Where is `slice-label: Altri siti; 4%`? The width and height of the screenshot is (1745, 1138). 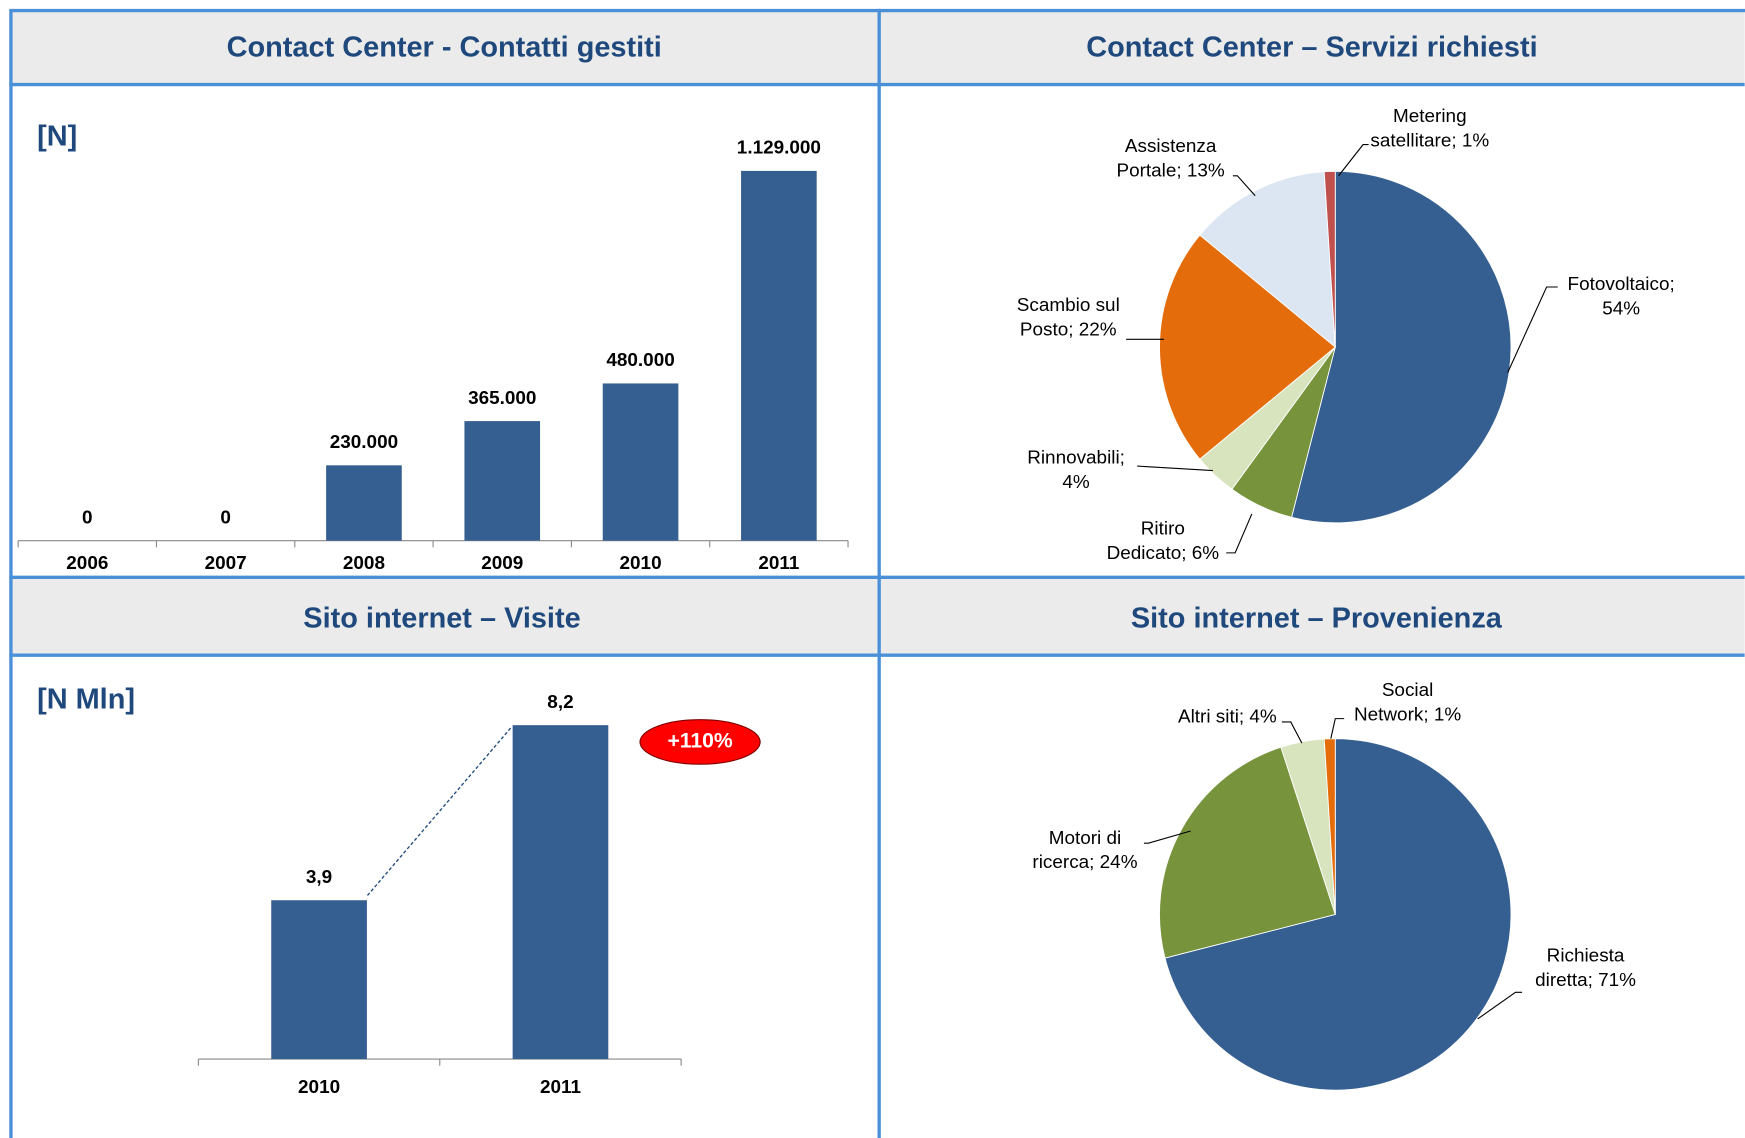 slice-label: Altri siti; 4% is located at coordinates (1227, 717).